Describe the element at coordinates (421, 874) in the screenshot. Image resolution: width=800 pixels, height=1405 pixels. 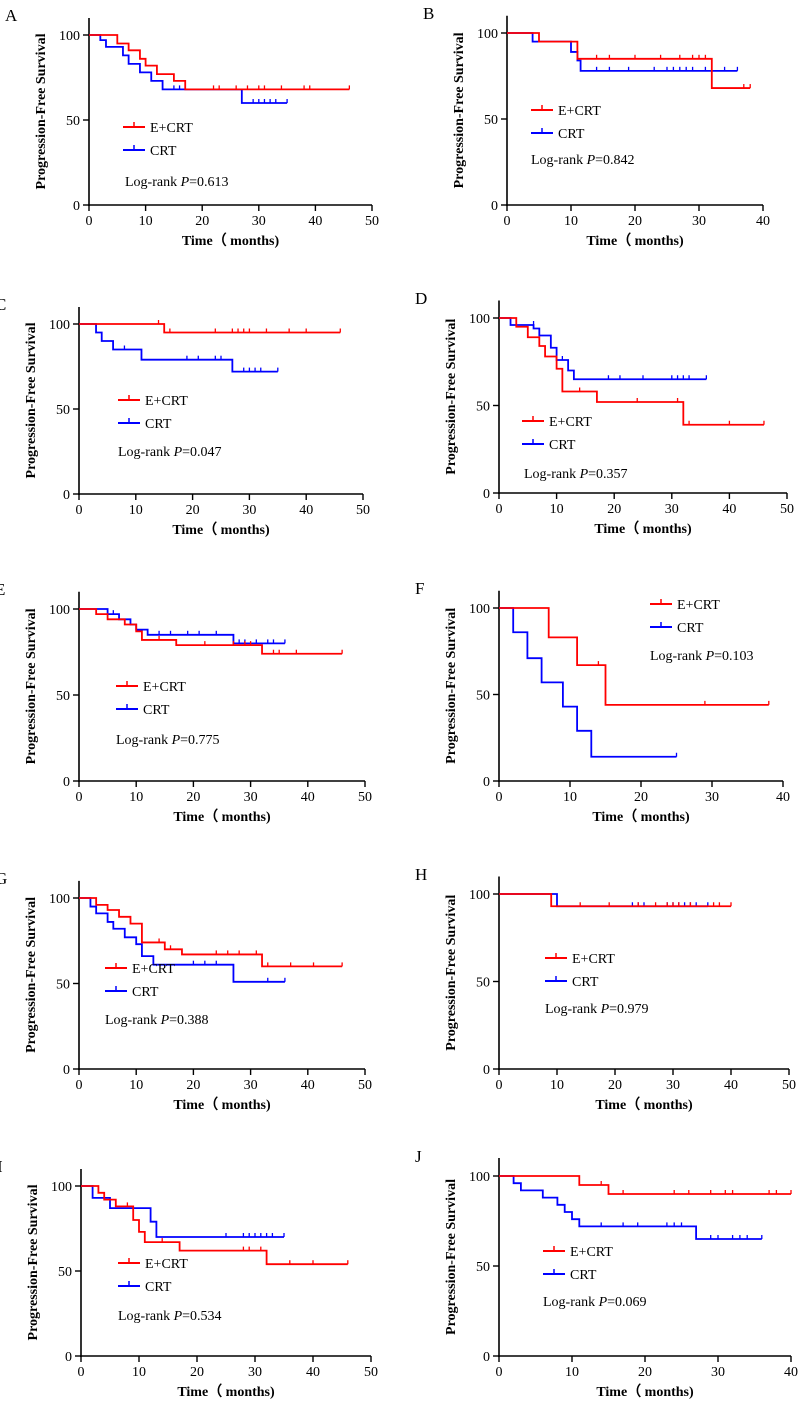
I see `panel-letter: H` at that location.